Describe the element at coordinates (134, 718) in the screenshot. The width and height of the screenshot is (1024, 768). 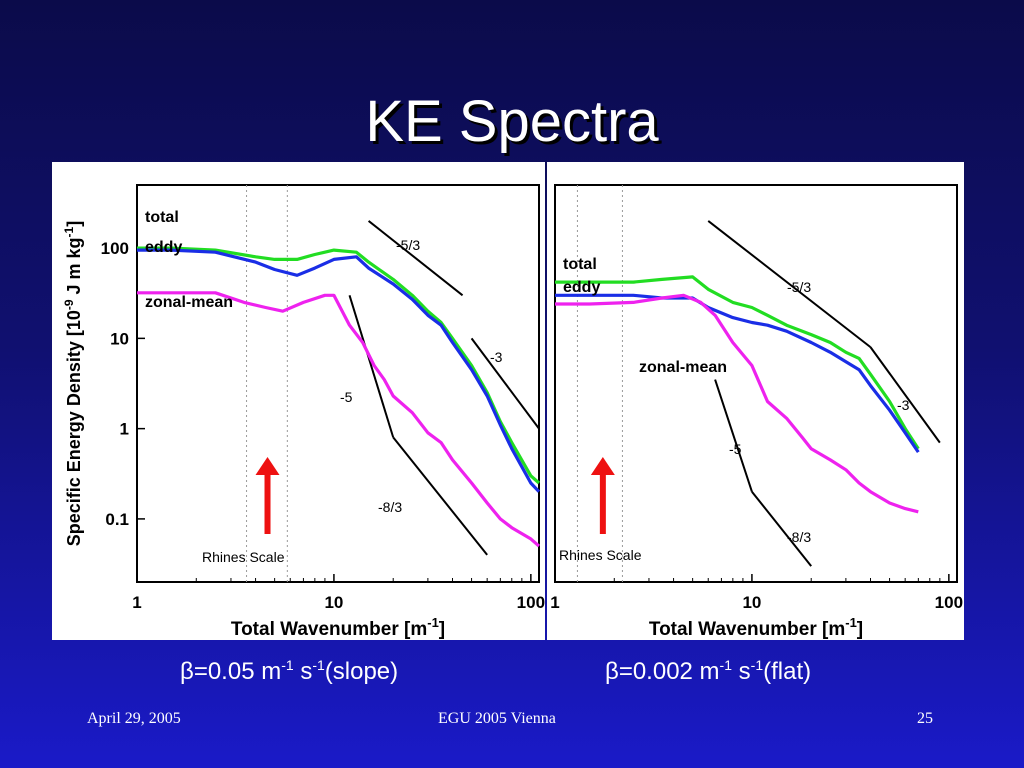
I see `footer-date: April 29, 2005` at that location.